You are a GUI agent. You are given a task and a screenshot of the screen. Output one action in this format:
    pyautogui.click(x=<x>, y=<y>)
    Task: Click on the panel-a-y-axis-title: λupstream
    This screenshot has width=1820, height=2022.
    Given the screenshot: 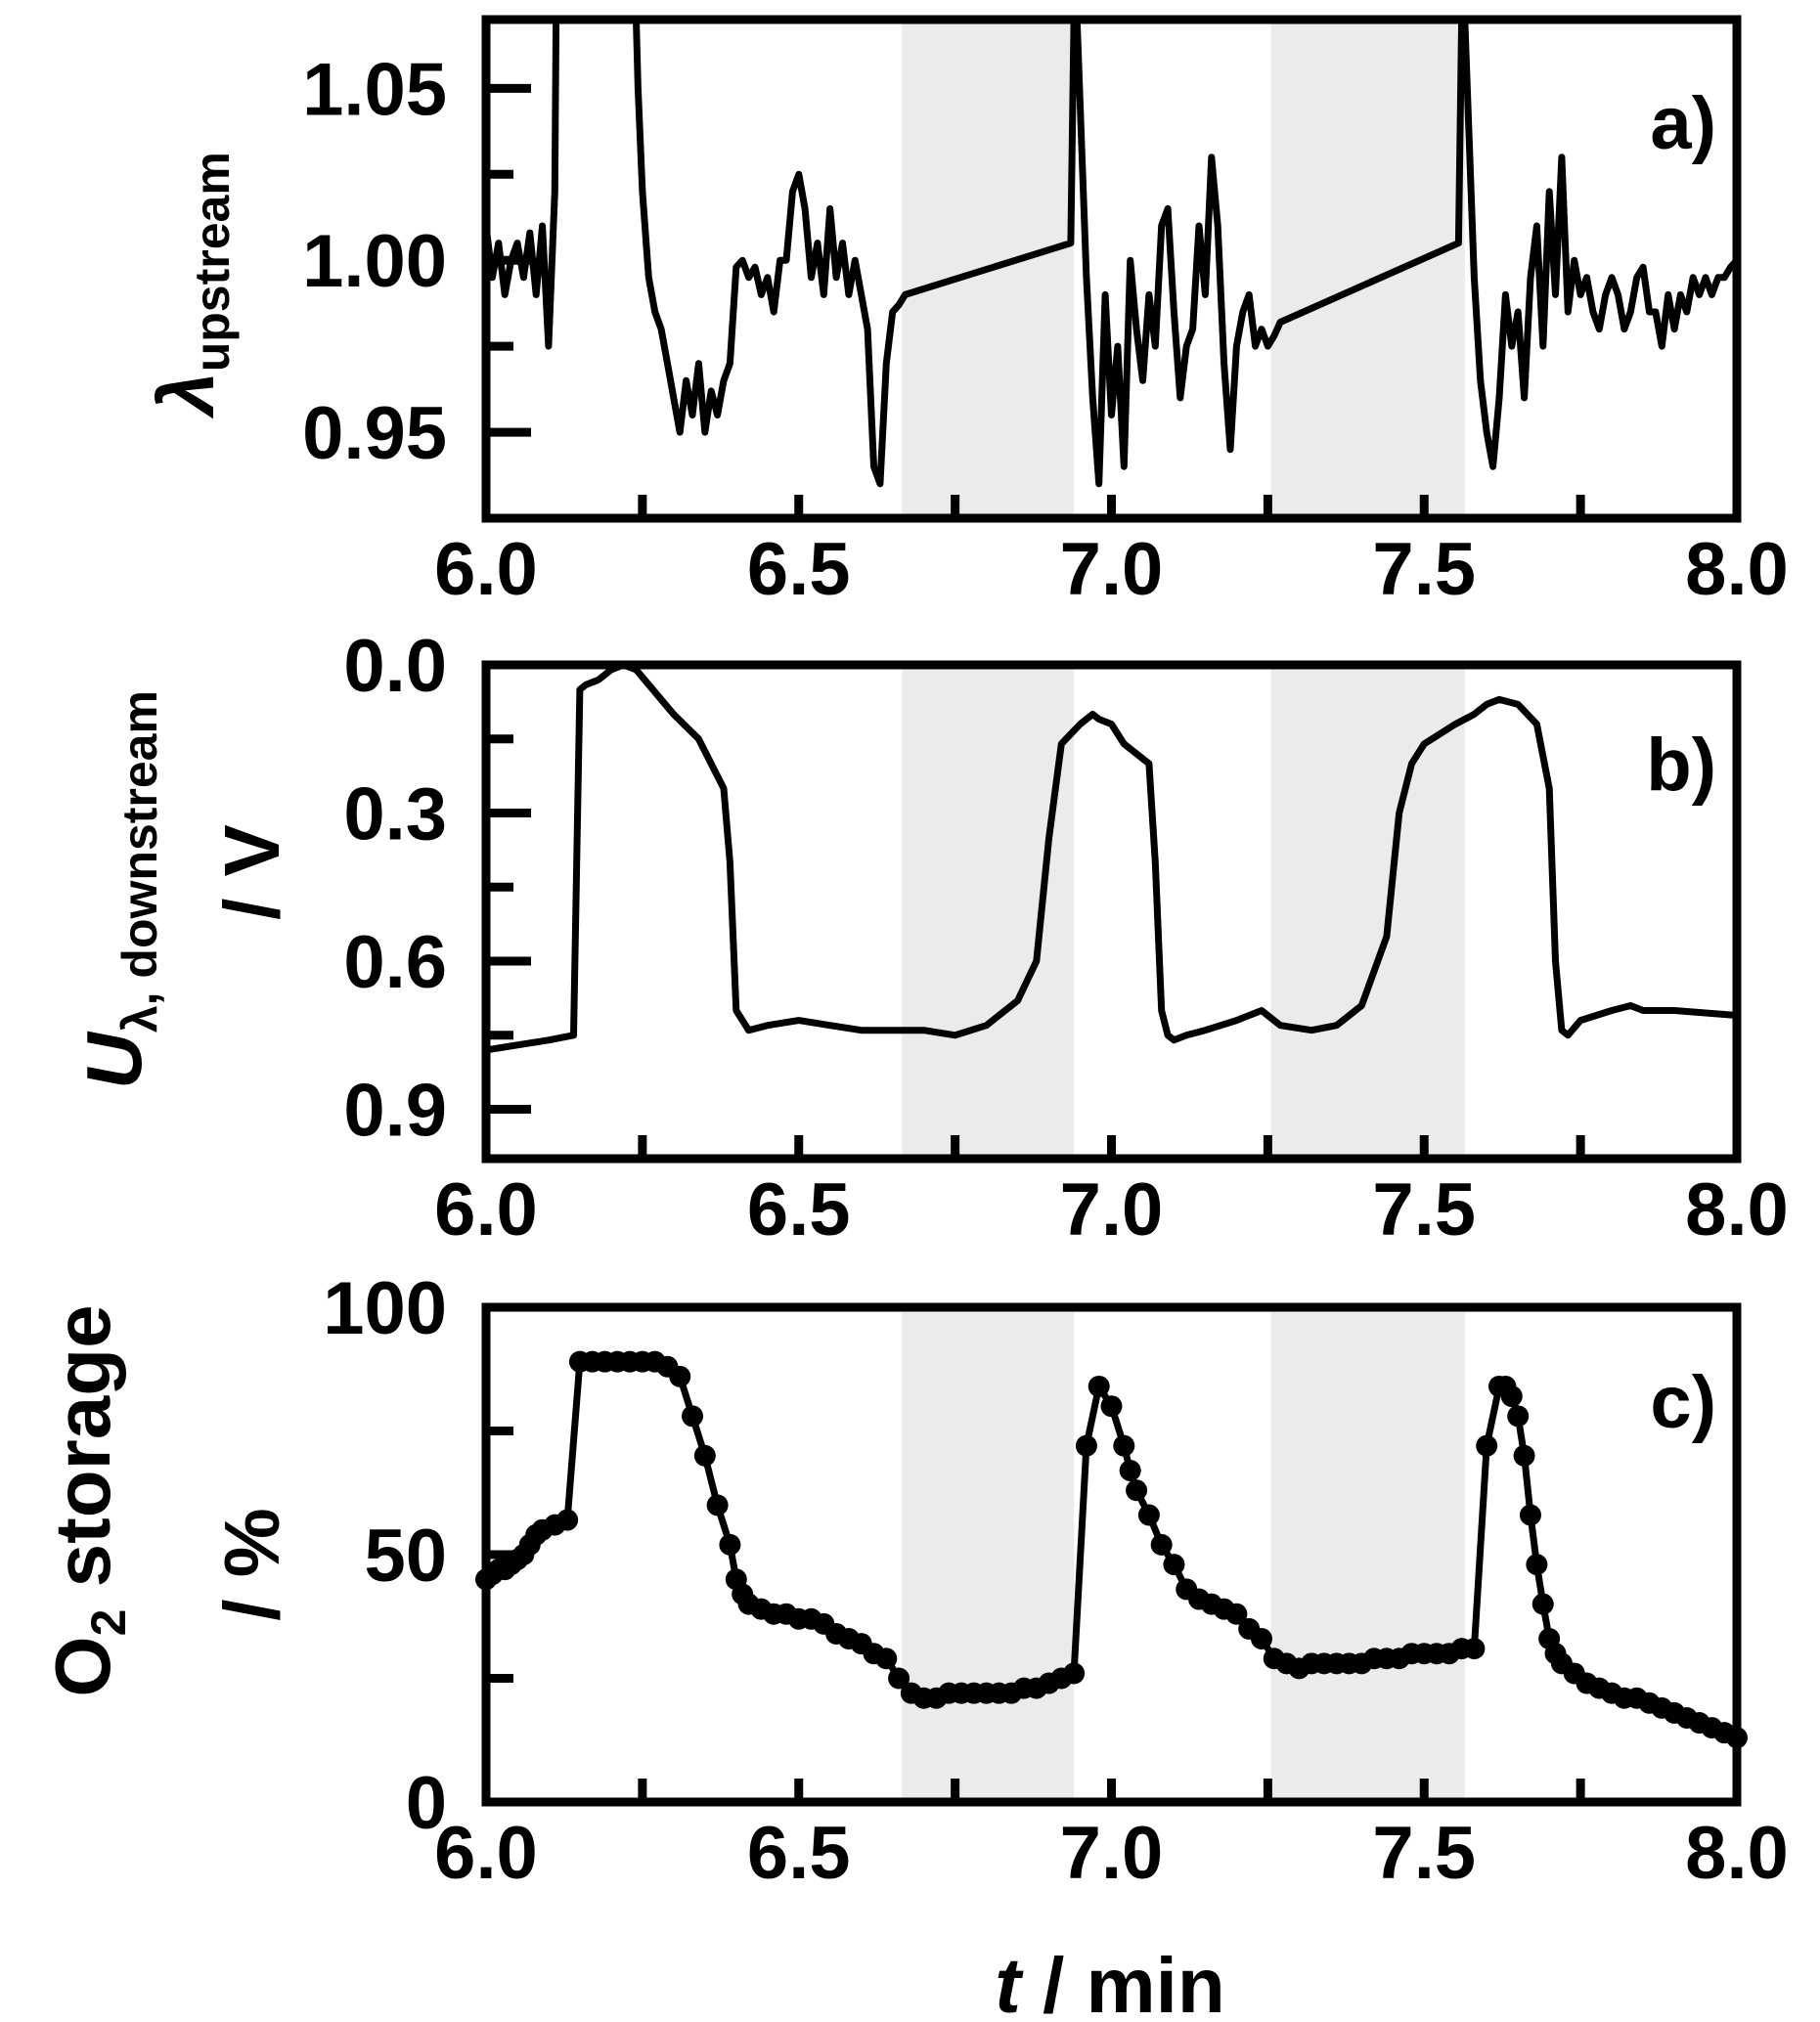 What is the action you would take?
    pyautogui.click(x=191, y=285)
    